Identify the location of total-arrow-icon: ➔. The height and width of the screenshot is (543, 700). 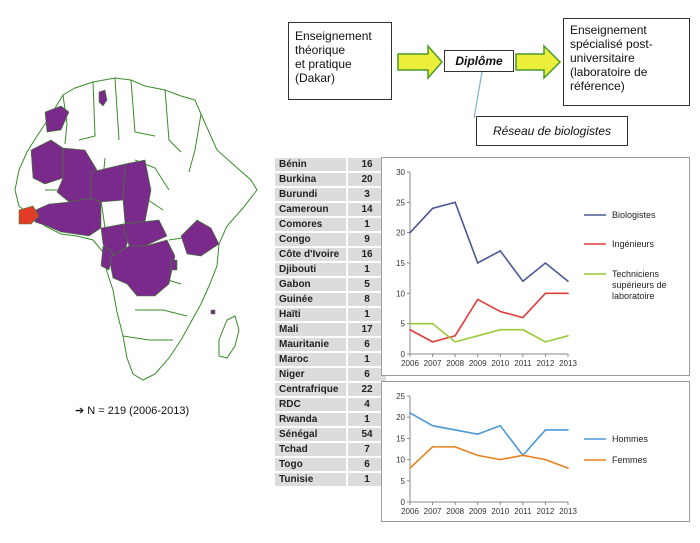
(80, 411).